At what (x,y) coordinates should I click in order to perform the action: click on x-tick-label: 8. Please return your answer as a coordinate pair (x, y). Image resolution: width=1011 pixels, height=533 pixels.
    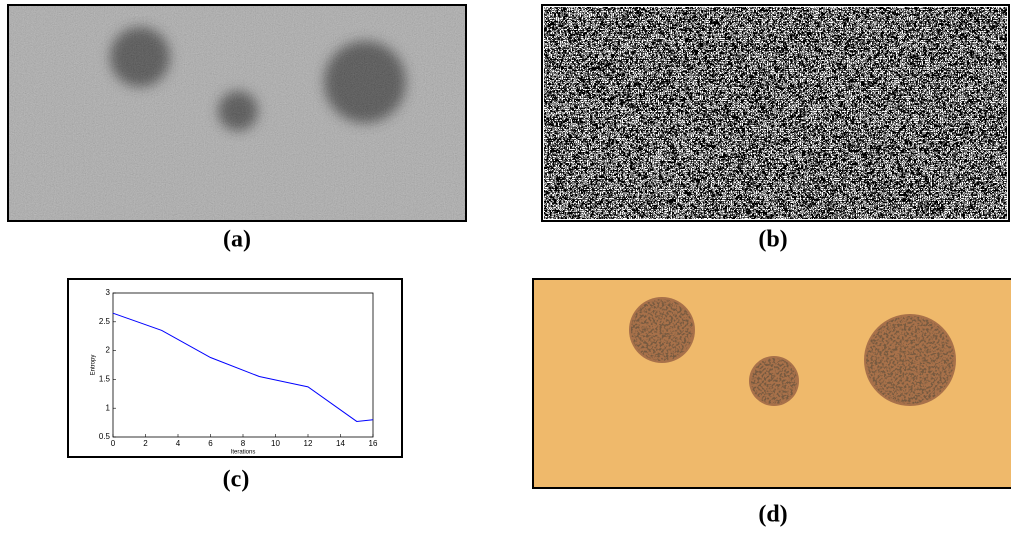
    Looking at the image, I should click on (243, 443).